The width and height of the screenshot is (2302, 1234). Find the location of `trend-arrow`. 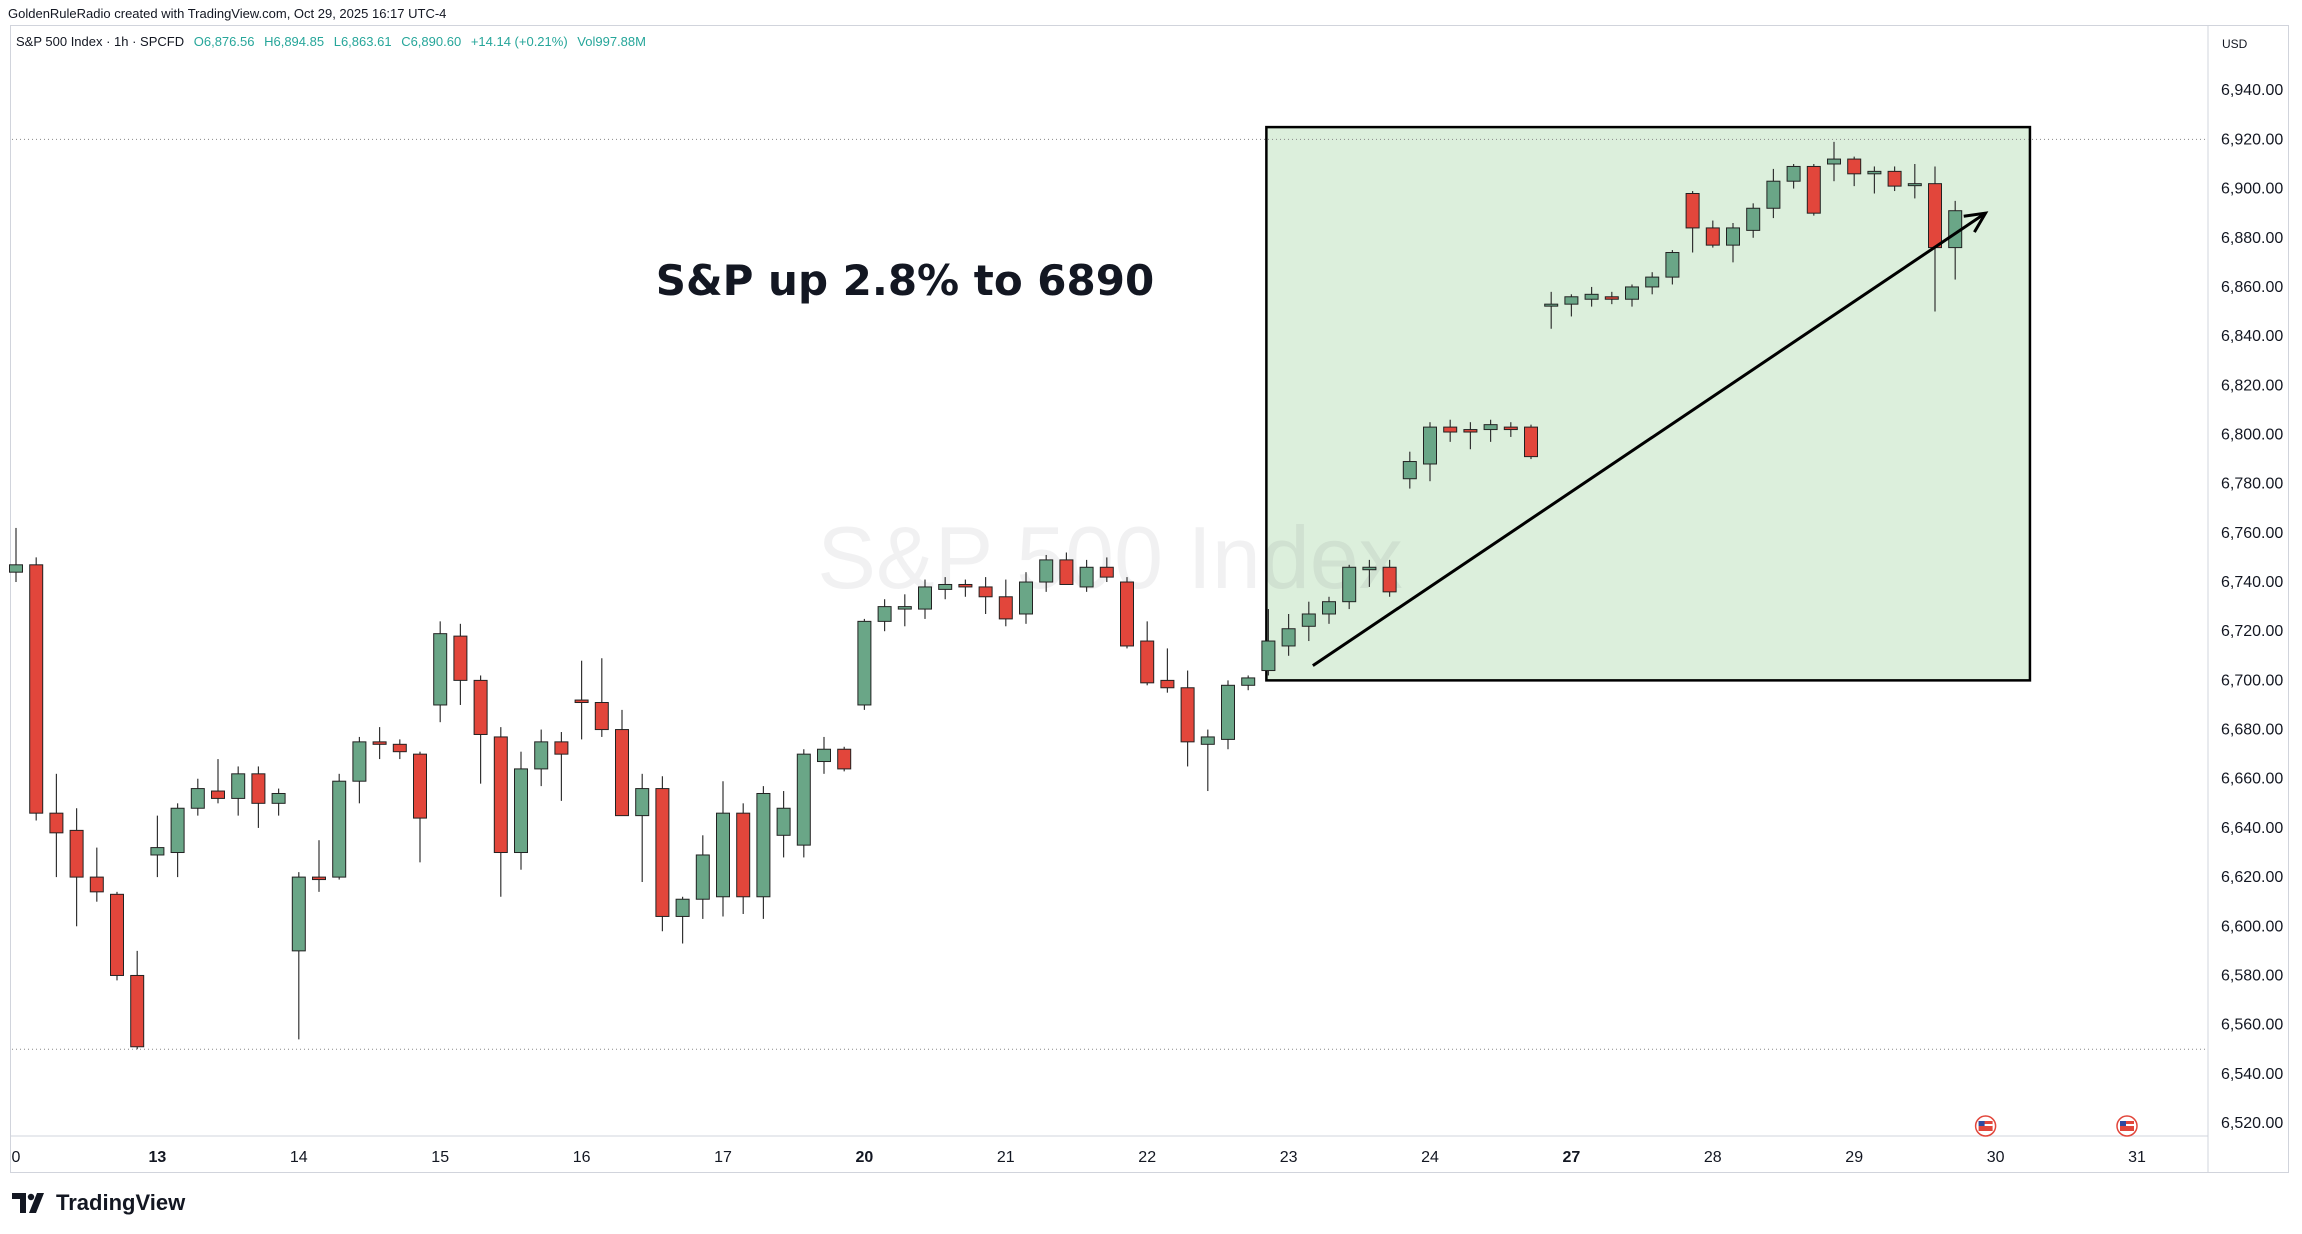

trend-arrow is located at coordinates (1649, 439).